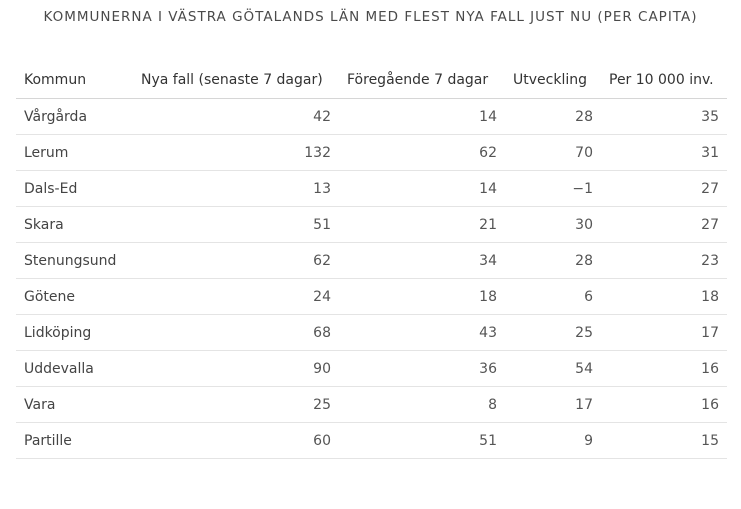 The width and height of the screenshot is (741, 509). What do you see at coordinates (553, 440) in the screenshot?
I see `utveckling-cell: 9` at bounding box center [553, 440].